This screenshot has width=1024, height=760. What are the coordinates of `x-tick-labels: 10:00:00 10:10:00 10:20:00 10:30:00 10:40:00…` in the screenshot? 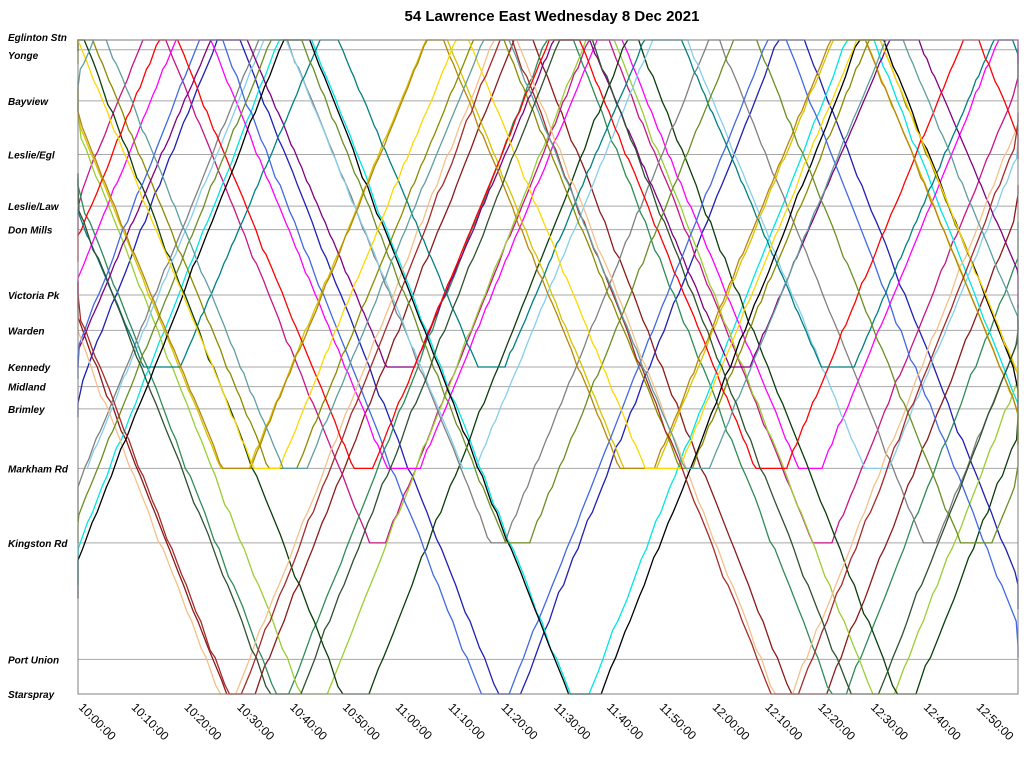 It's located at (546, 721).